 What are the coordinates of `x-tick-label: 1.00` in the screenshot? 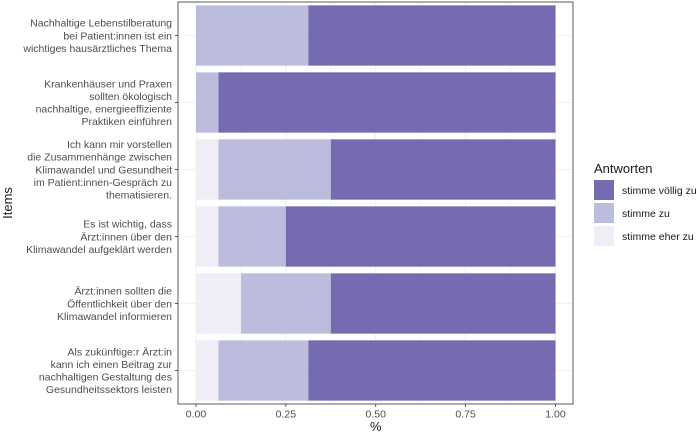 It's located at (555, 415).